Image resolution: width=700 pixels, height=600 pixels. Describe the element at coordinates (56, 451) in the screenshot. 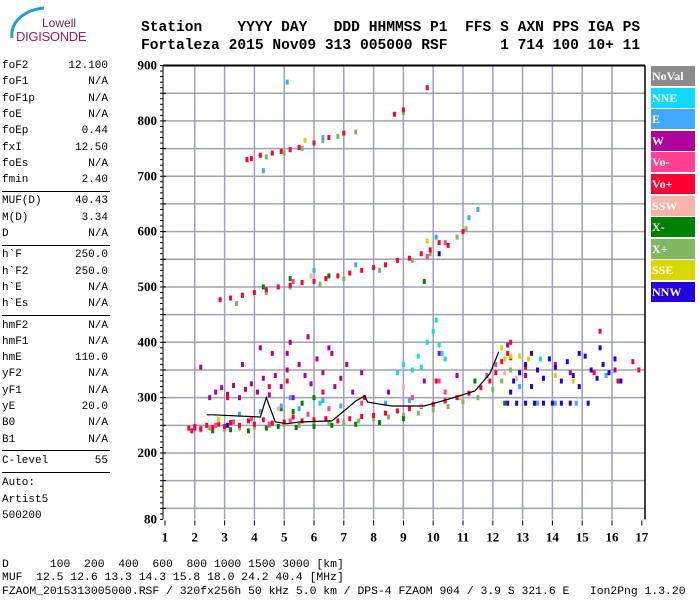

I see `separator` at that location.